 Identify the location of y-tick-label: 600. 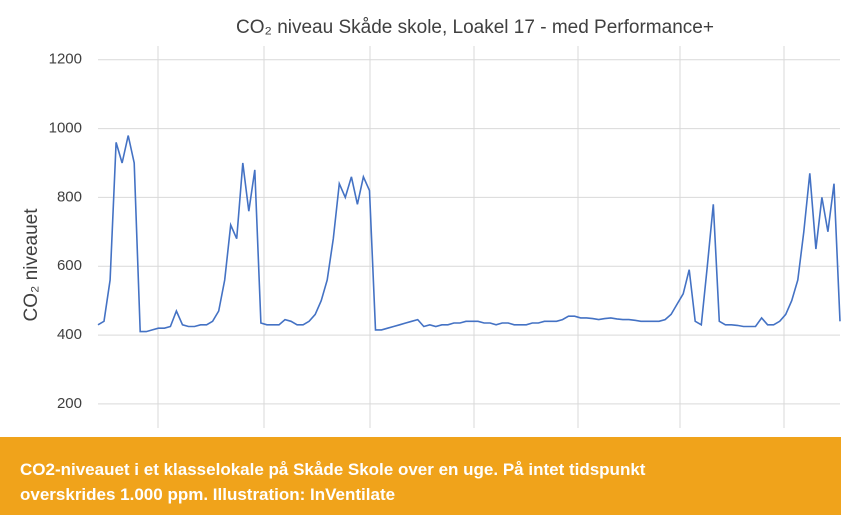
(69, 265).